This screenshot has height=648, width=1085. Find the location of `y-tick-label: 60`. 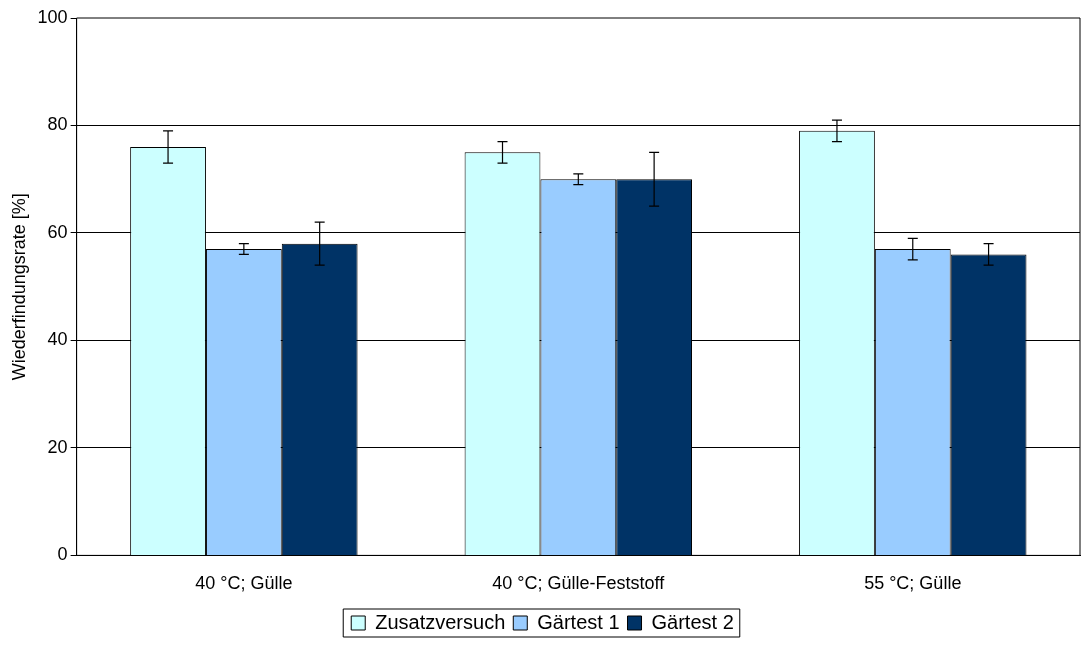

y-tick-label: 60 is located at coordinates (57, 231).